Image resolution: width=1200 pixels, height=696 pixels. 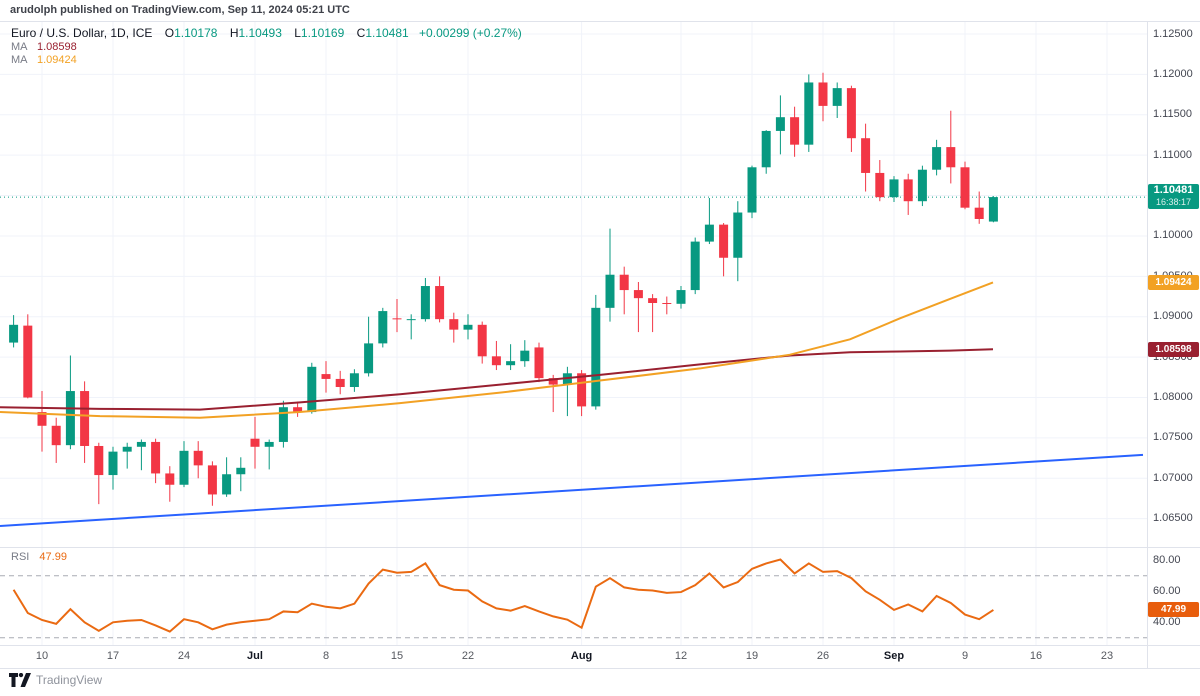 What do you see at coordinates (1173, 235) in the screenshot?
I see `price-axis-label: 1.10000` at bounding box center [1173, 235].